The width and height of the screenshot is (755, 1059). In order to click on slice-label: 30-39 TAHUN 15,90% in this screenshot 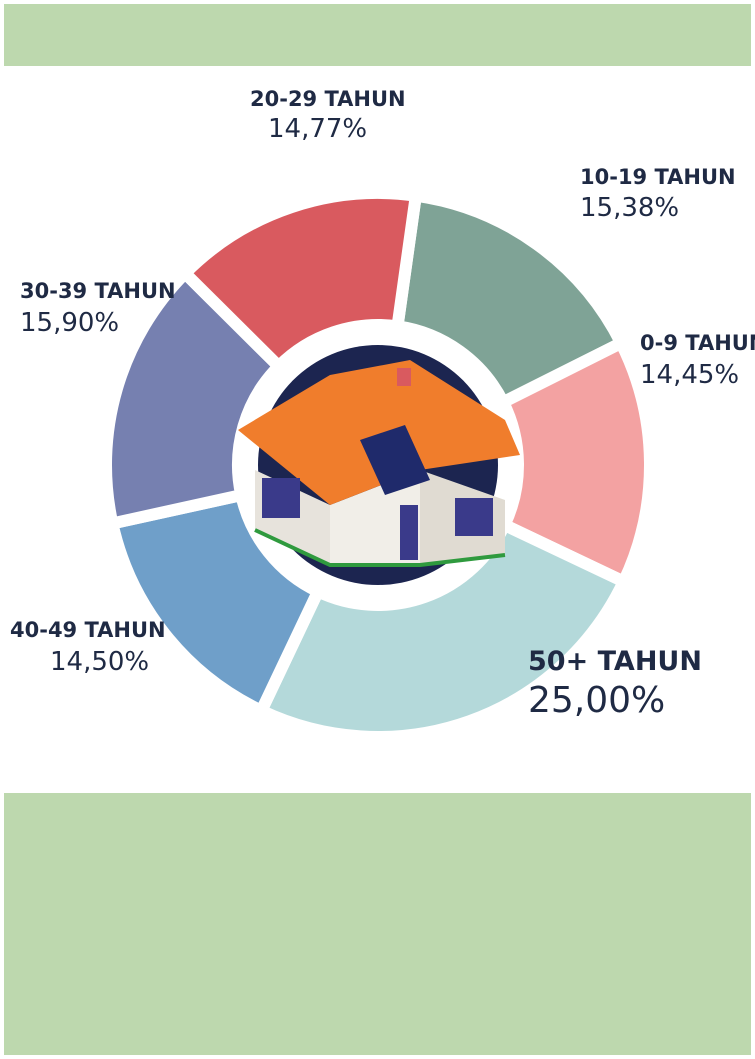, I will do `click(98, 308)`.